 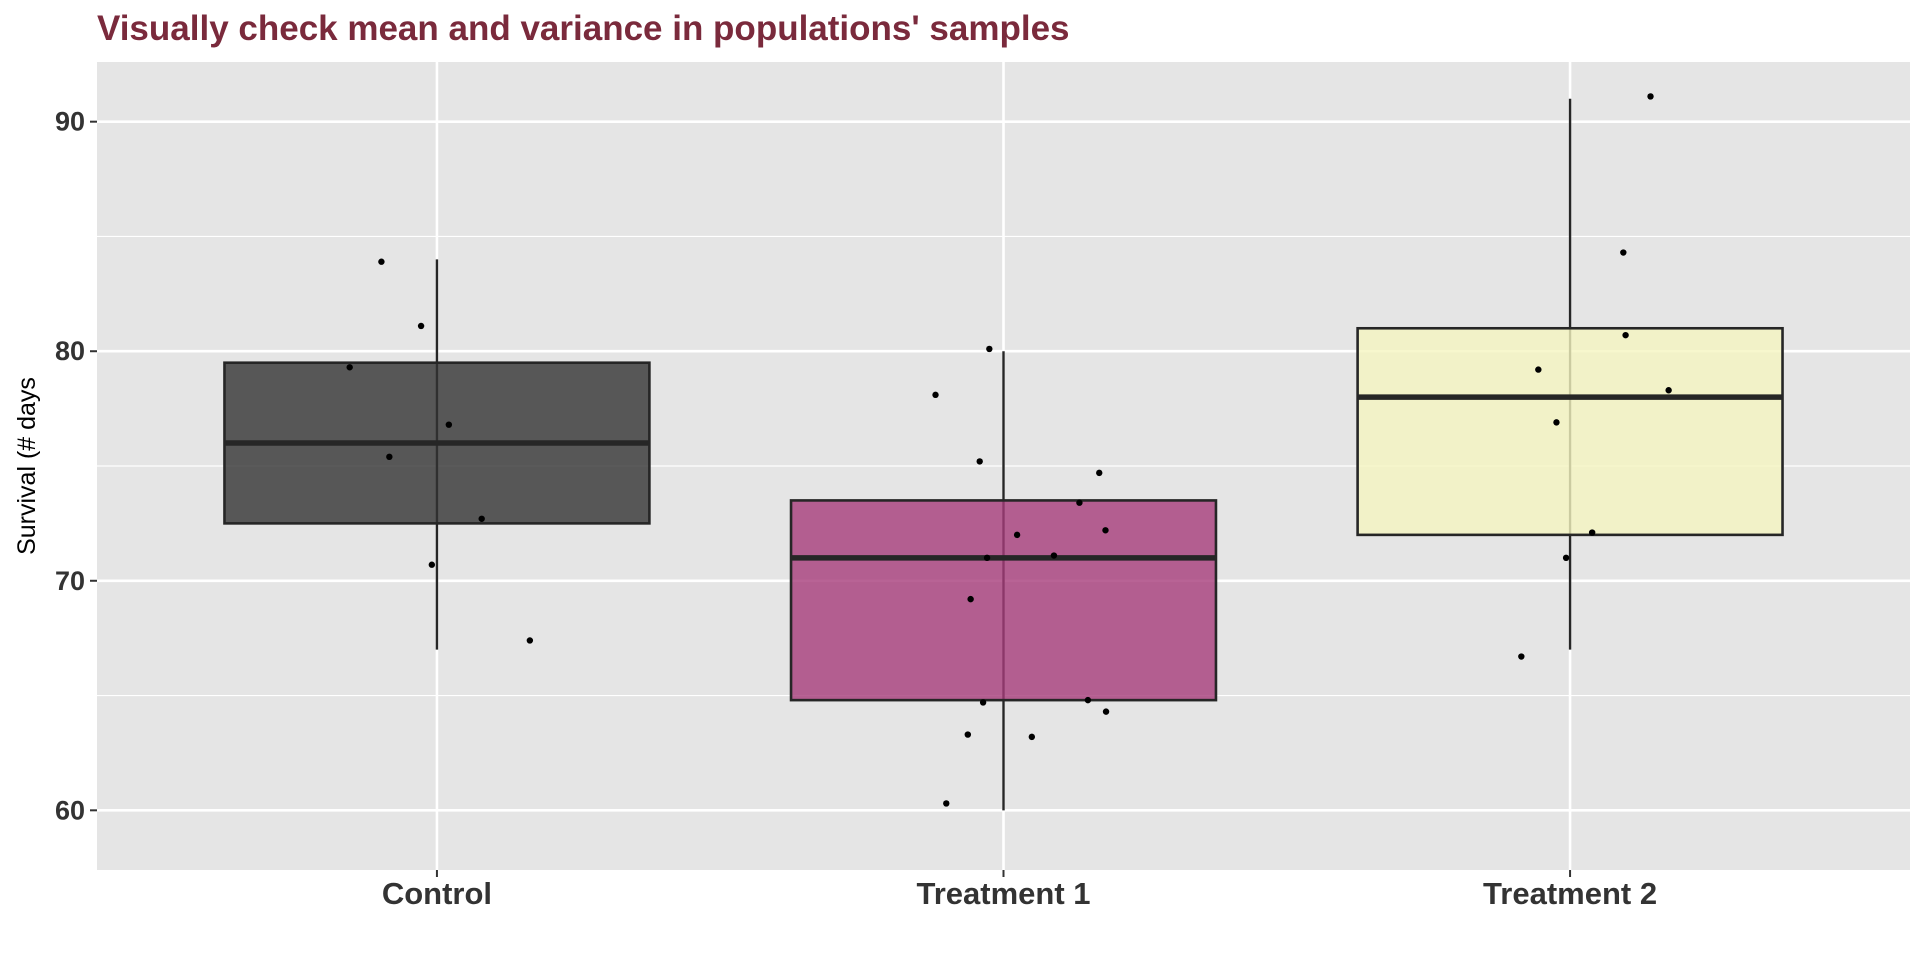 I want to click on y-axis-label: Survival (# days, so click(x=27, y=466).